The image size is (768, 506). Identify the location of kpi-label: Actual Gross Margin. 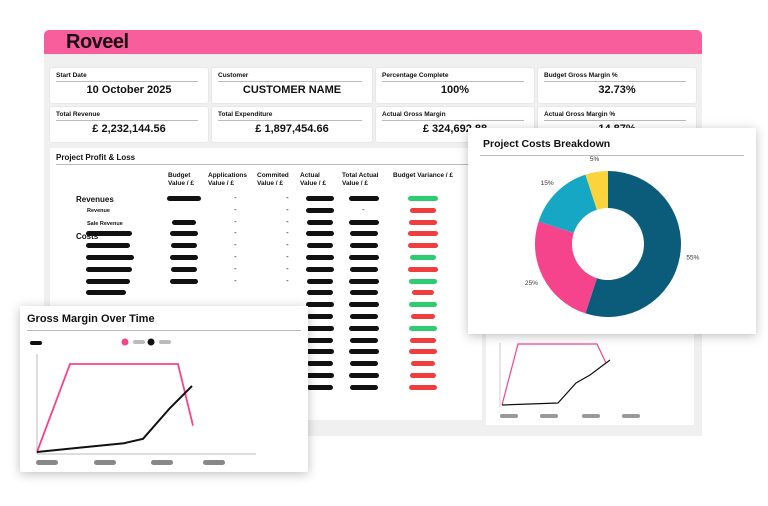
(414, 114).